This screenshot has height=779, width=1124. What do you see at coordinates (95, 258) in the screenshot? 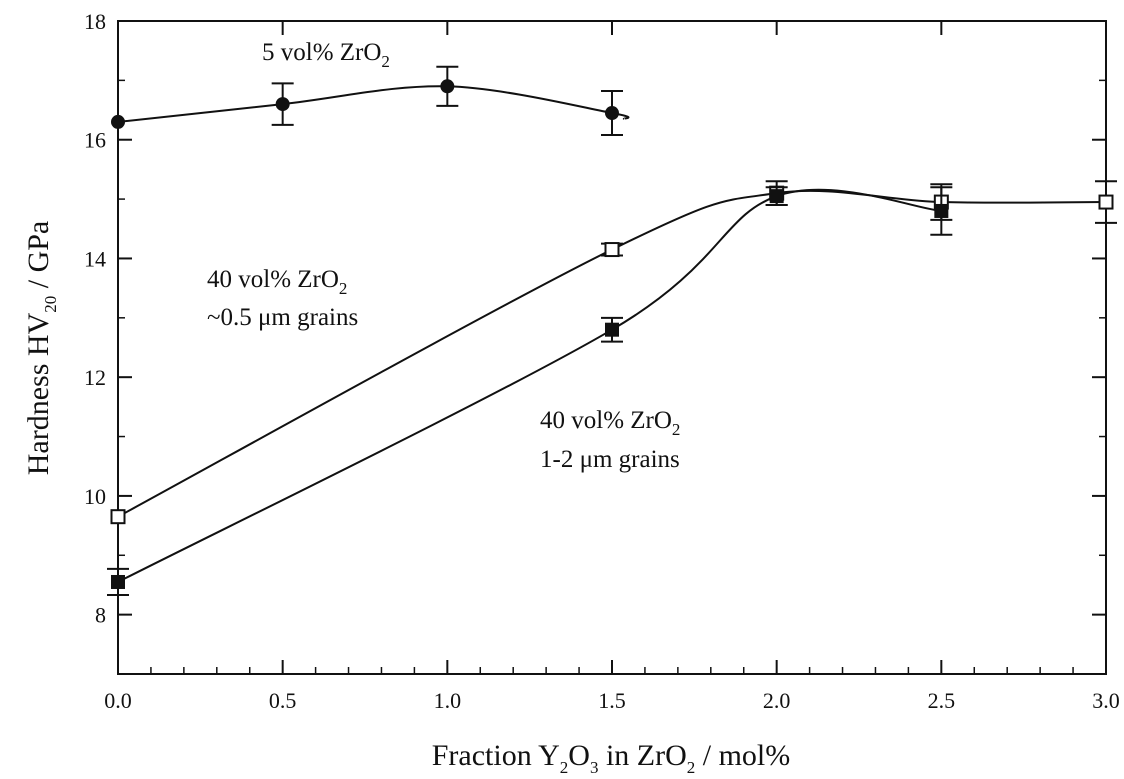
I see `y-tick-label: 14` at bounding box center [95, 258].